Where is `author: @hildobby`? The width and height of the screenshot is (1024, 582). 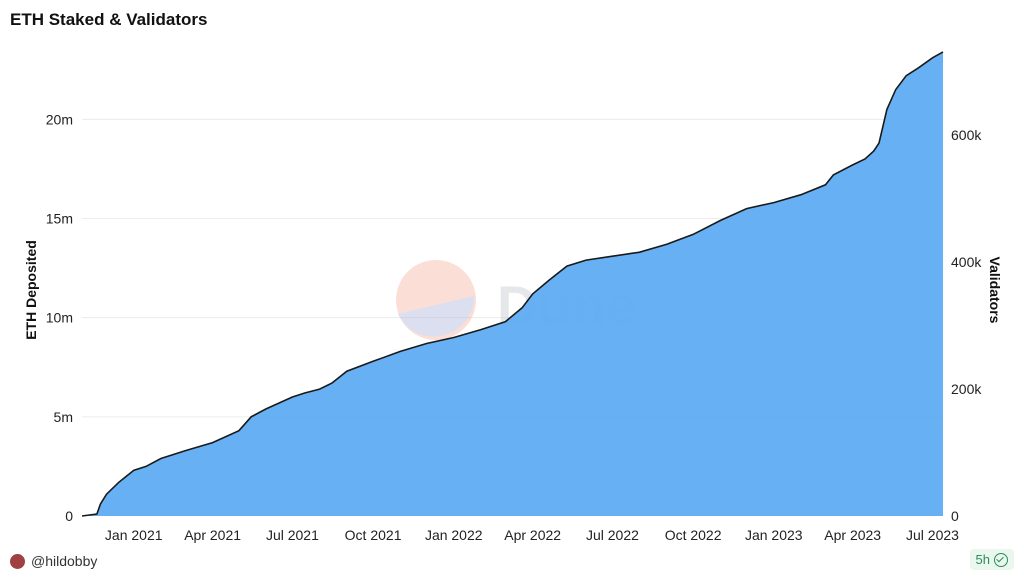 author: @hildobby is located at coordinates (53, 561).